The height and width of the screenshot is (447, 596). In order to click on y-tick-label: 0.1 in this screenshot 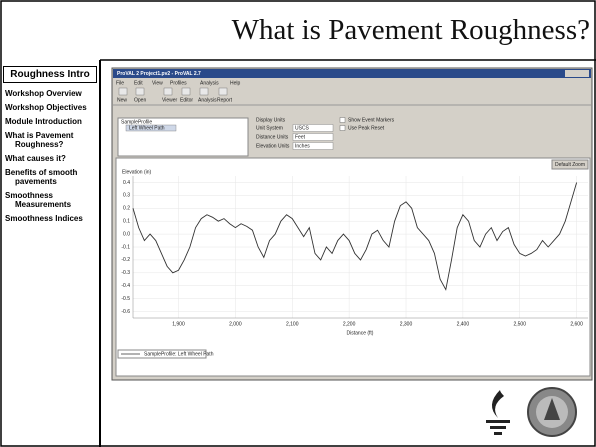, I will do `click(126, 222)`.